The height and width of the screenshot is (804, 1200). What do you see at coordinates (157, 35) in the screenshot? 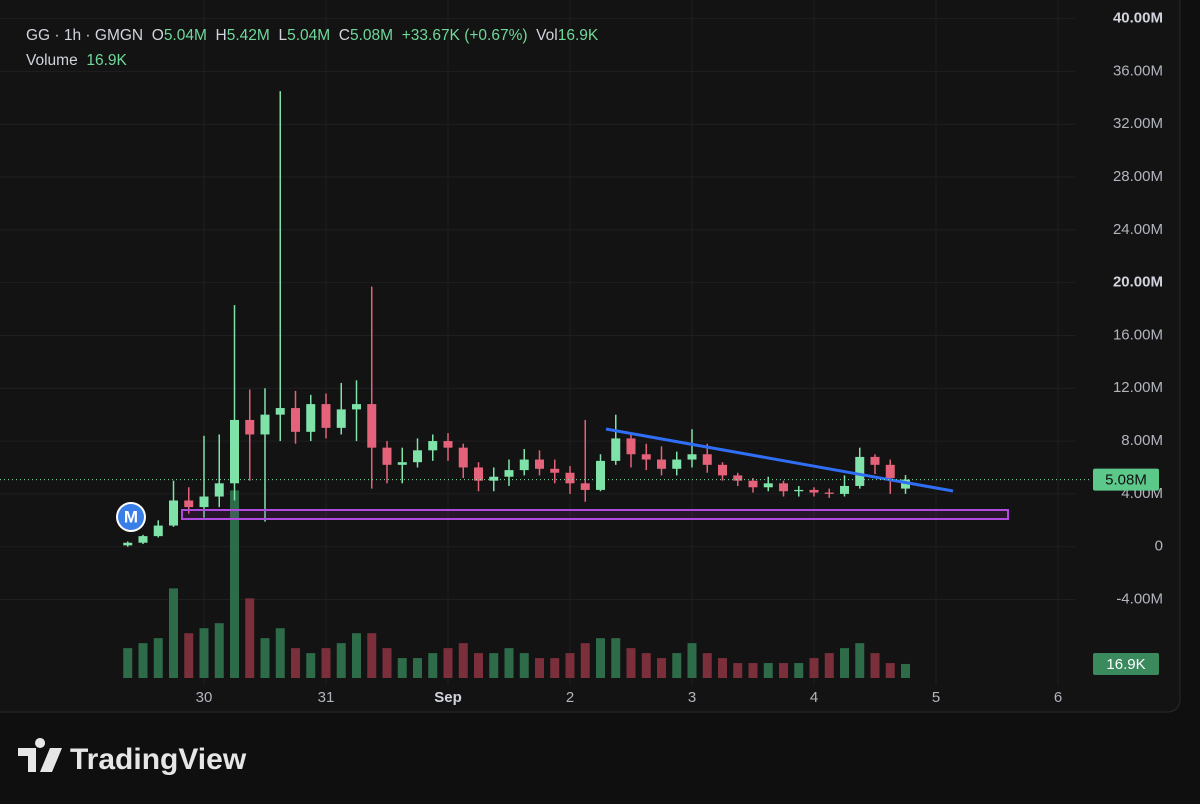
I see `ohlc-key: O` at bounding box center [157, 35].